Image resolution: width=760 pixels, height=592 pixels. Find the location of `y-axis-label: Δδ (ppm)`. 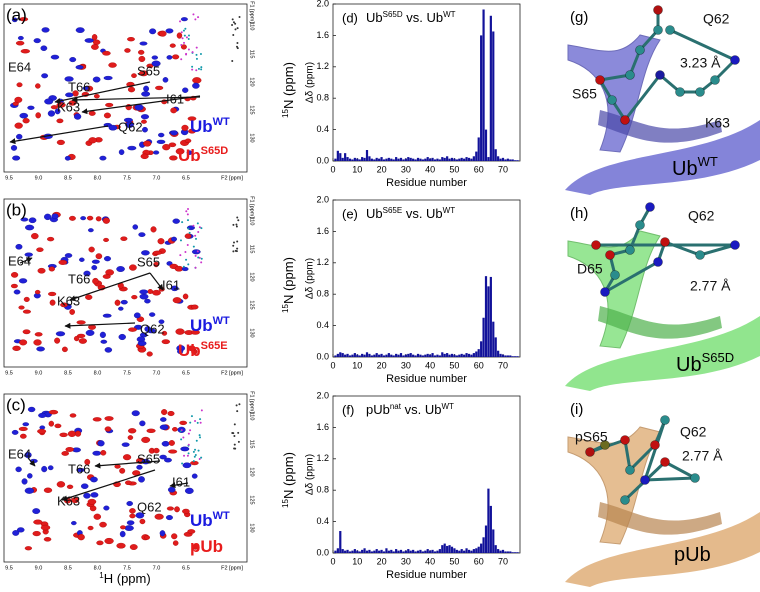

y-axis-label: Δδ (ppm) is located at coordinates (310, 474).